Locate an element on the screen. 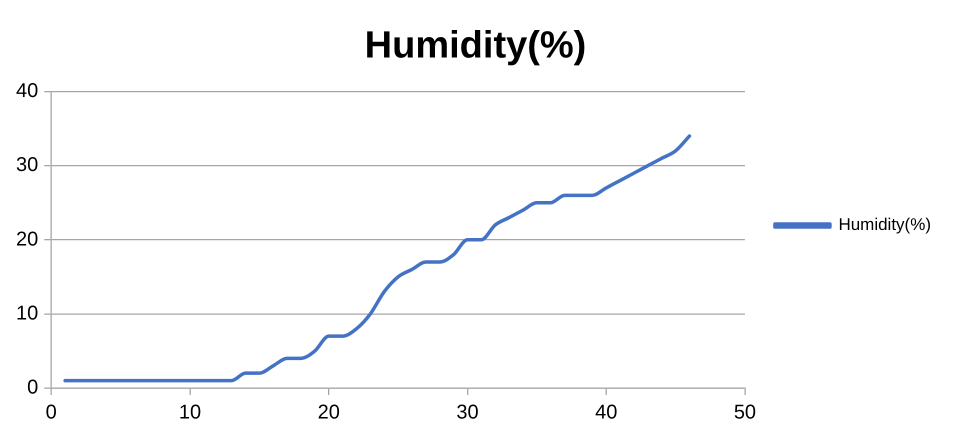 This screenshot has height=439, width=961. legend-label: Humidity(%) is located at coordinates (884, 224).